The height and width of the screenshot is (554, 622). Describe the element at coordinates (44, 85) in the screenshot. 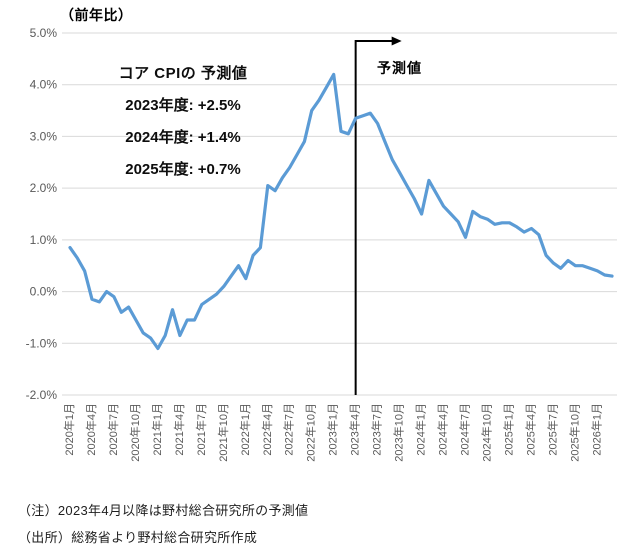

I see `y-tick-label: 4.0%` at that location.